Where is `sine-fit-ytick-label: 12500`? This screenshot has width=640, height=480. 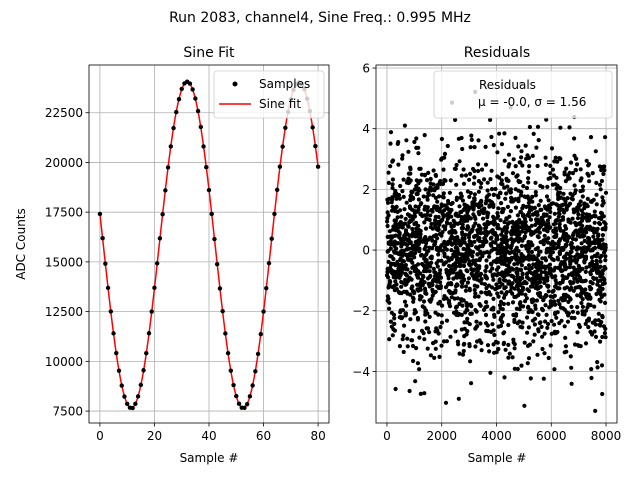
sine-fit-ytick-label: 12500 is located at coordinates (64, 312).